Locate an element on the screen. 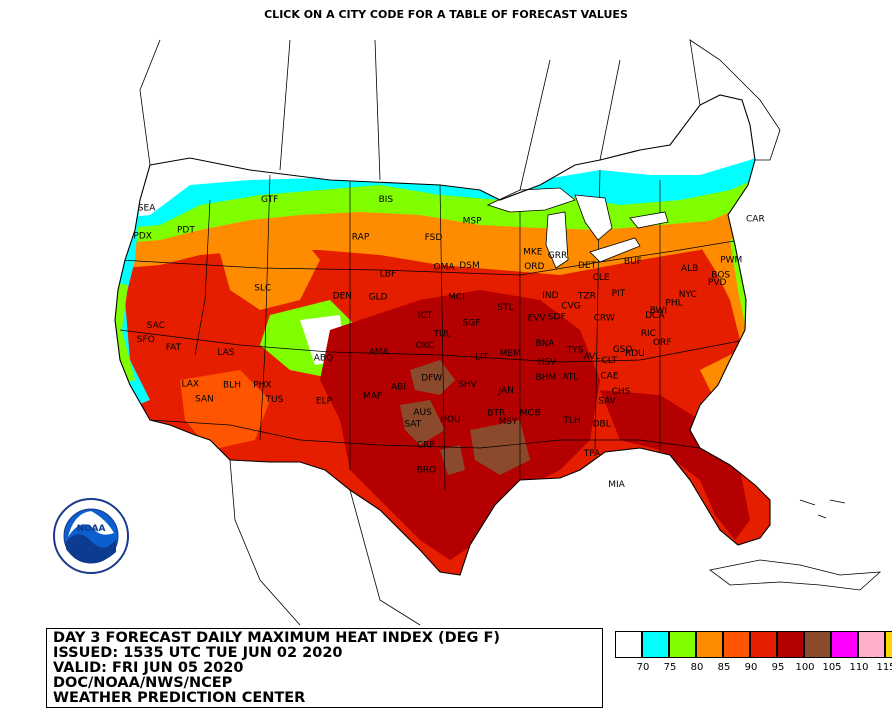  city-code-sac: SAC is located at coordinates (156, 326).